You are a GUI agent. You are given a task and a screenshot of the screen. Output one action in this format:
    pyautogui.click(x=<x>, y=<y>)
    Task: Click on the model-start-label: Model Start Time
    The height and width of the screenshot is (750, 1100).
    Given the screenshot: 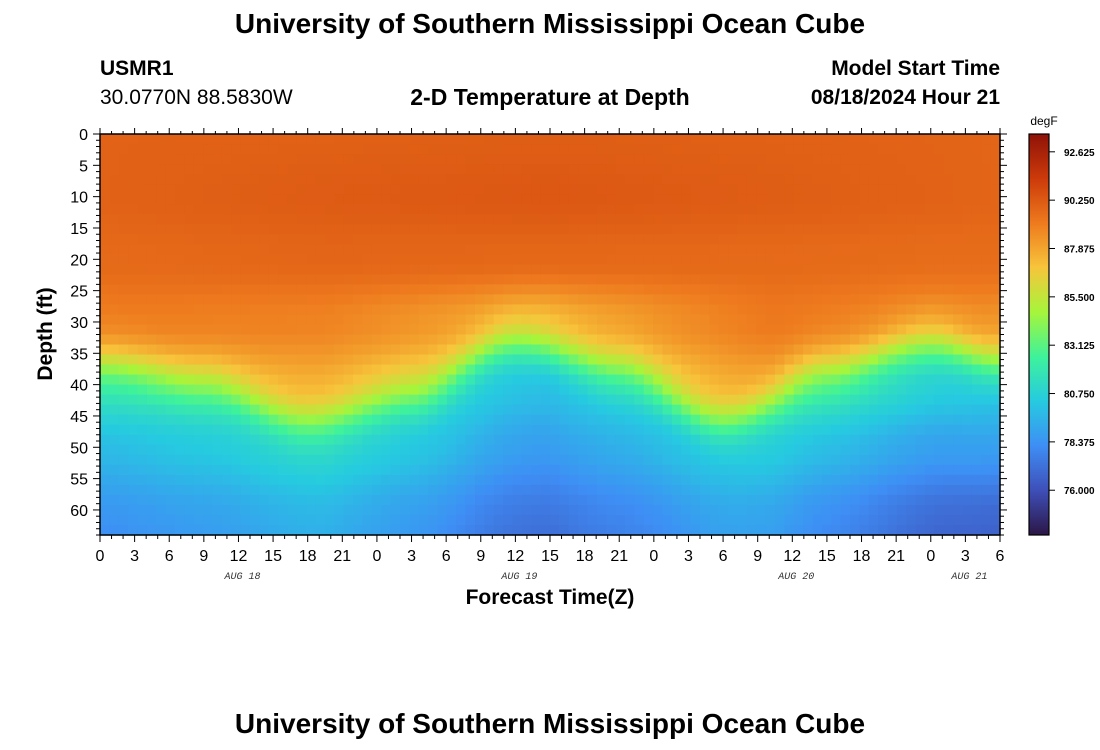 What is the action you would take?
    pyautogui.click(x=915, y=68)
    